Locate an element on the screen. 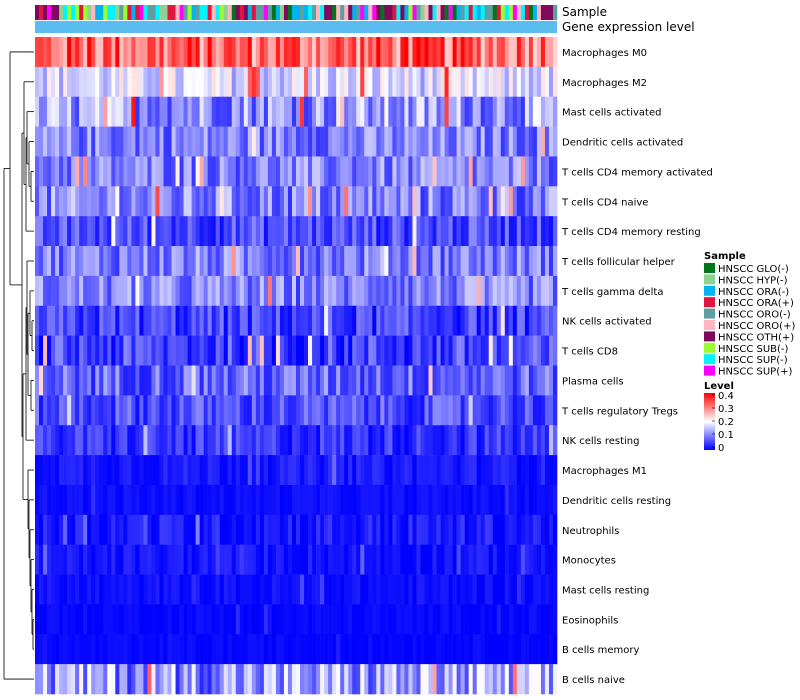  legend-swatch is located at coordinates (709, 279).